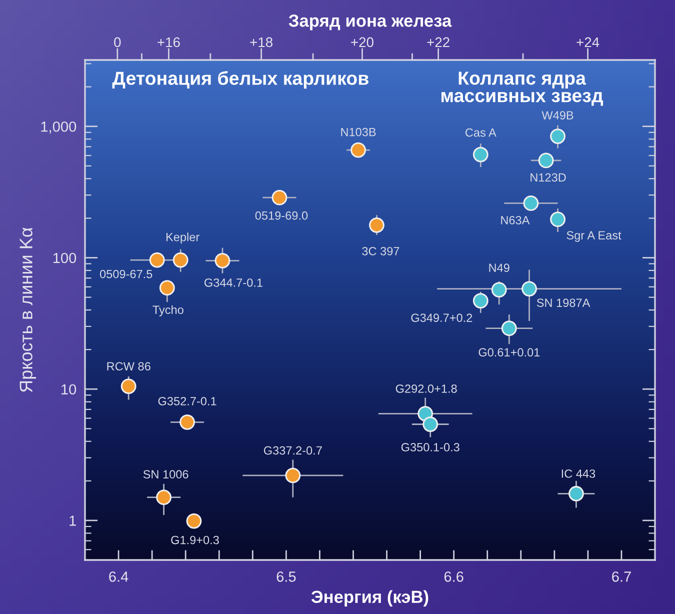 Image resolution: width=675 pixels, height=614 pixels. I want to click on annotation: G349.7+0.2, so click(441, 318).